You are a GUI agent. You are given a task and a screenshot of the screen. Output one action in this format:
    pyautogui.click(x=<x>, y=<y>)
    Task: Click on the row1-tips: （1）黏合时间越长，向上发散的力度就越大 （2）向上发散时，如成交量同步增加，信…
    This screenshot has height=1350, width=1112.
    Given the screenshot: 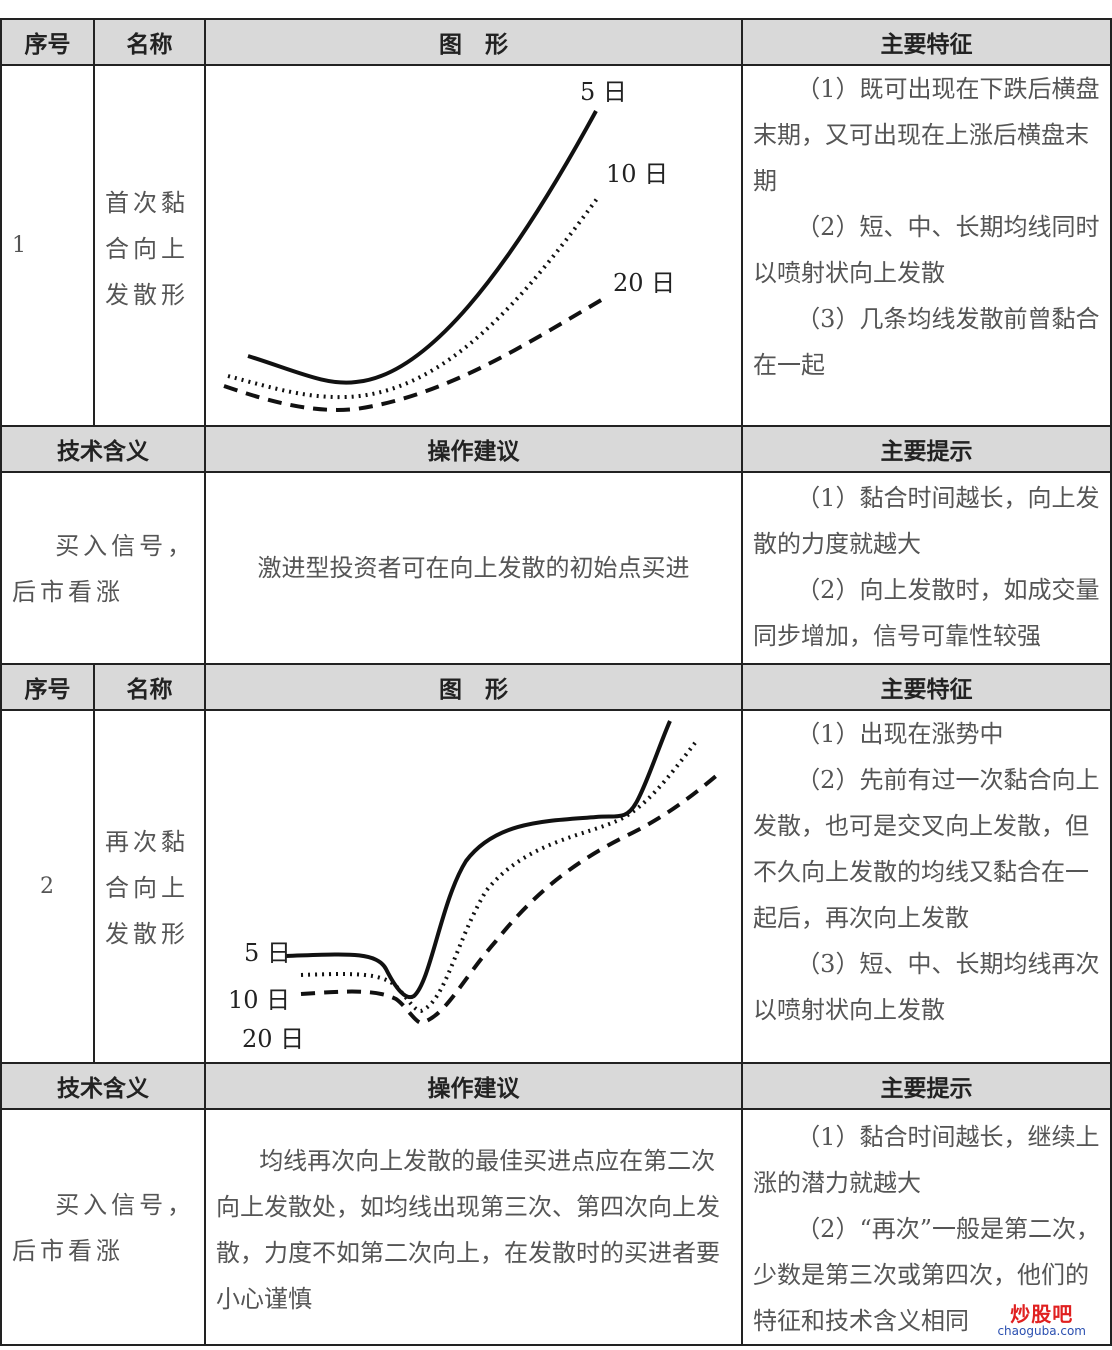 What is the action you would take?
    pyautogui.click(x=926, y=568)
    